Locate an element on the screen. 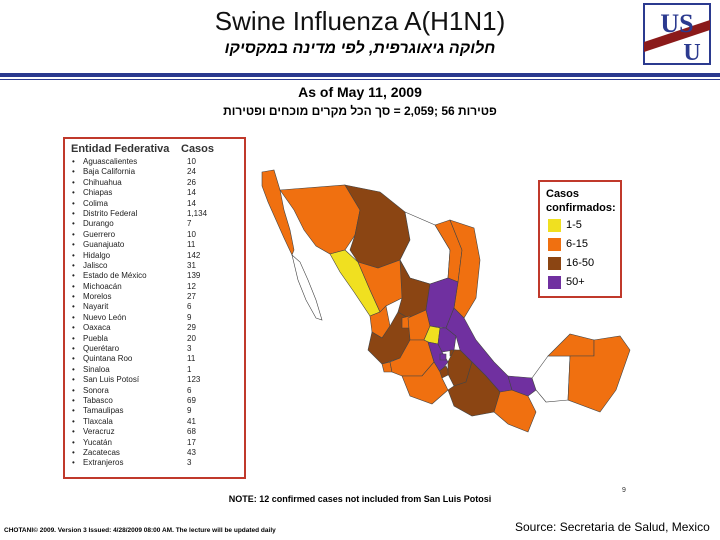 Image resolution: width=720 pixels, height=540 pixels. table-row: • Jalisco 31 is located at coordinates (154, 266).